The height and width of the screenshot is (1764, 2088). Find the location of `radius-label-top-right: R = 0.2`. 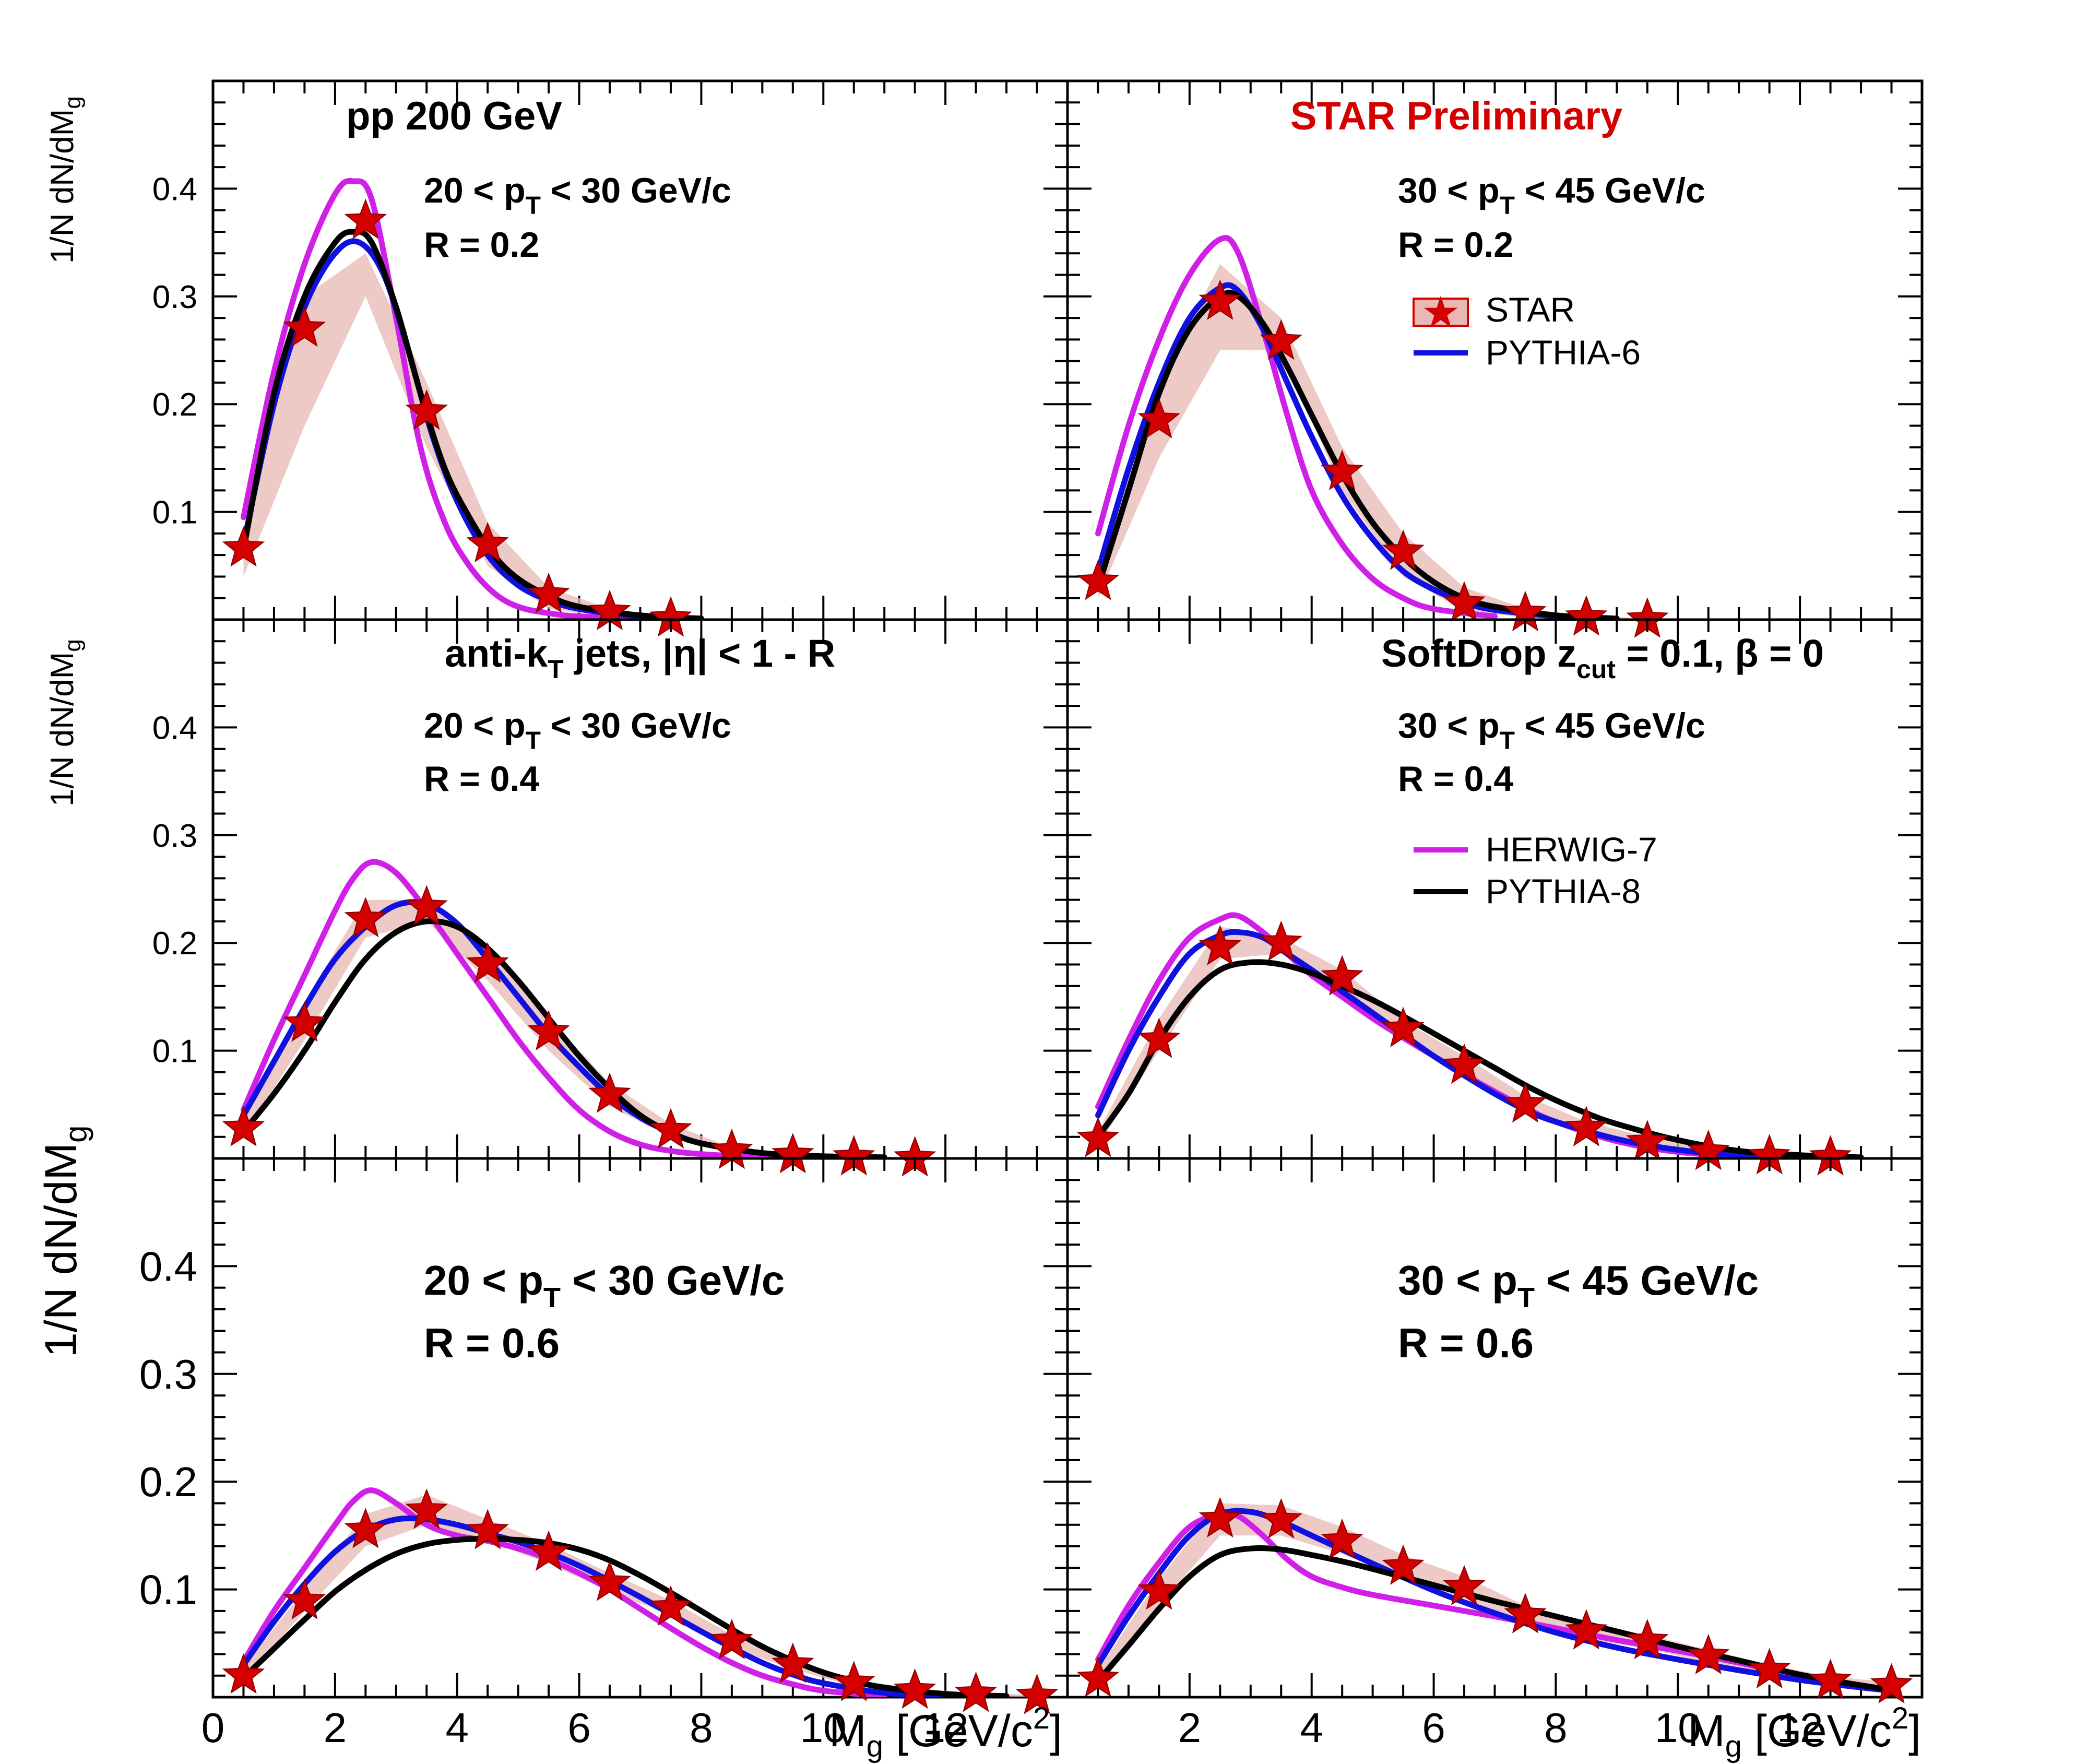

radius-label-top-right: R = 0.2 is located at coordinates (1455, 245).